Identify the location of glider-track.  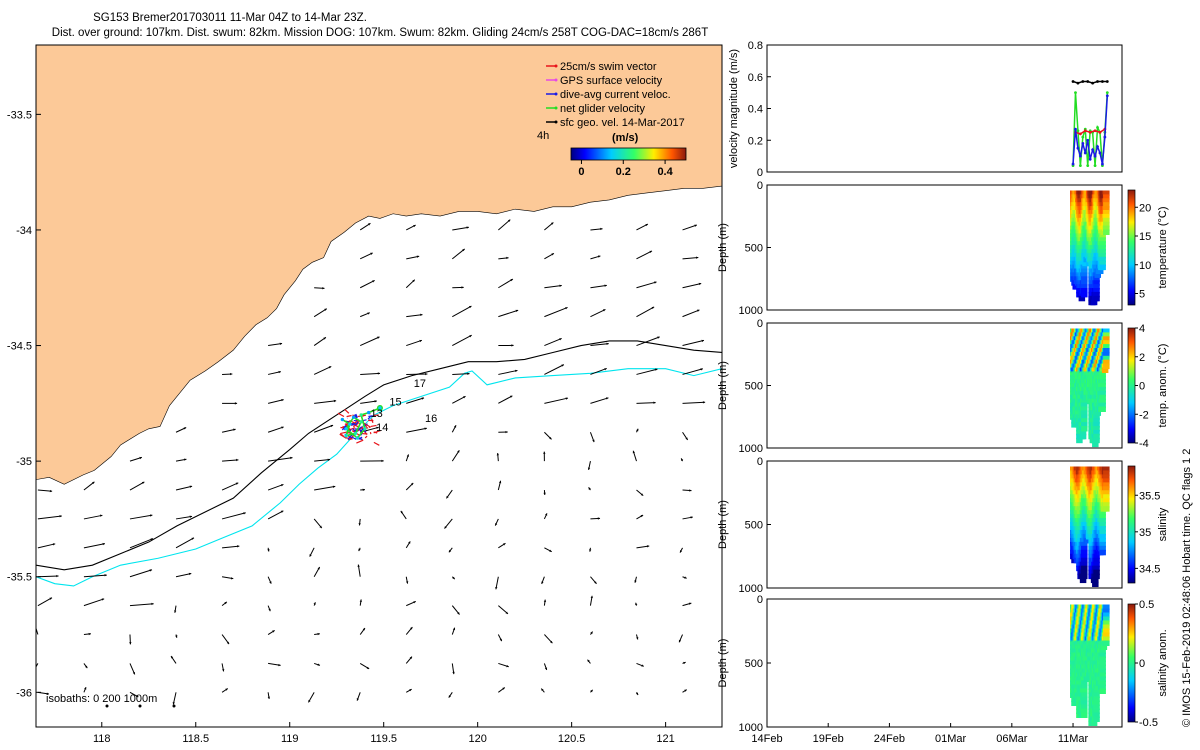
(360, 425).